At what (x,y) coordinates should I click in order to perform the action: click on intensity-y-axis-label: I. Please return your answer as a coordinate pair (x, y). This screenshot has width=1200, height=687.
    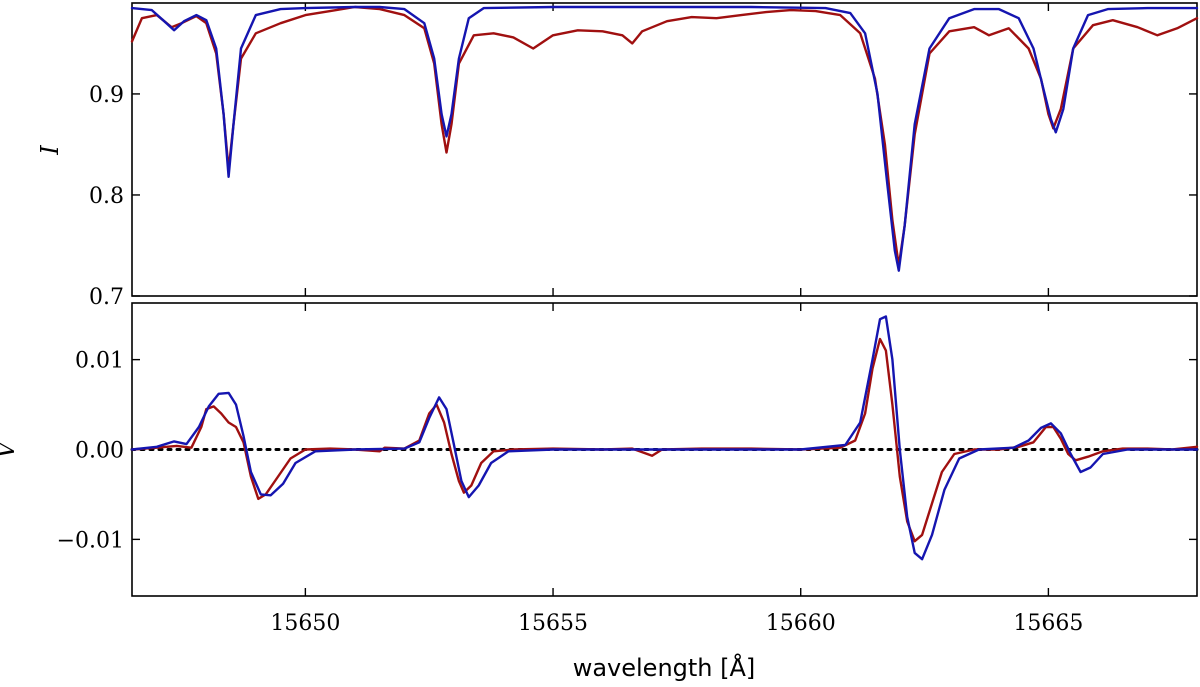
    Looking at the image, I should click on (50, 150).